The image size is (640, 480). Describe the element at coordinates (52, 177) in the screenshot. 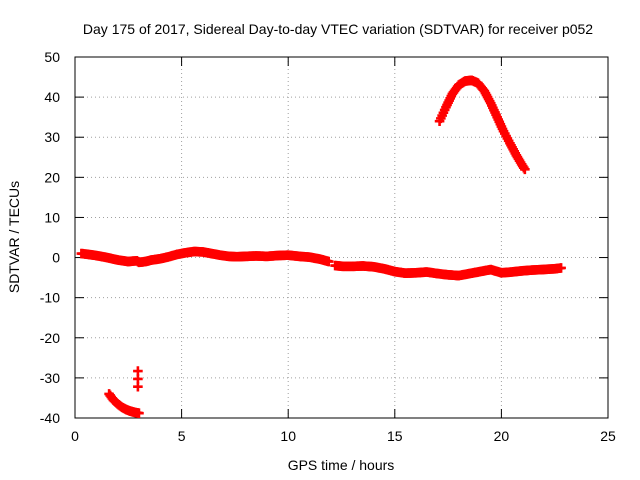

I see `y-tick-label: 20` at that location.